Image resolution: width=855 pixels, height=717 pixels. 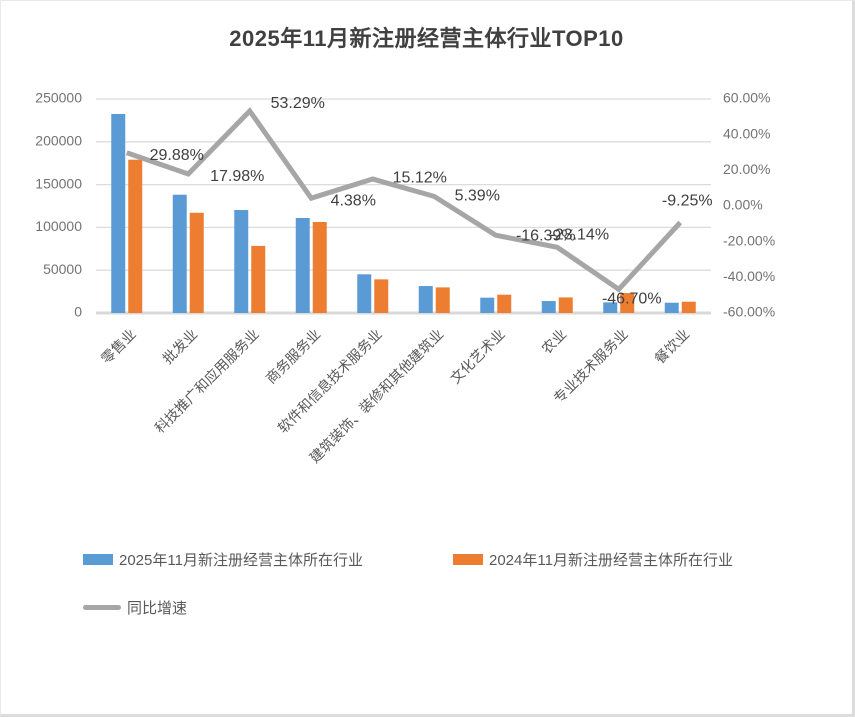 I want to click on category-label-建筑装饰、装修和其他建筑业: 建筑装饰、装修和其他建筑业, so click(x=376, y=396).